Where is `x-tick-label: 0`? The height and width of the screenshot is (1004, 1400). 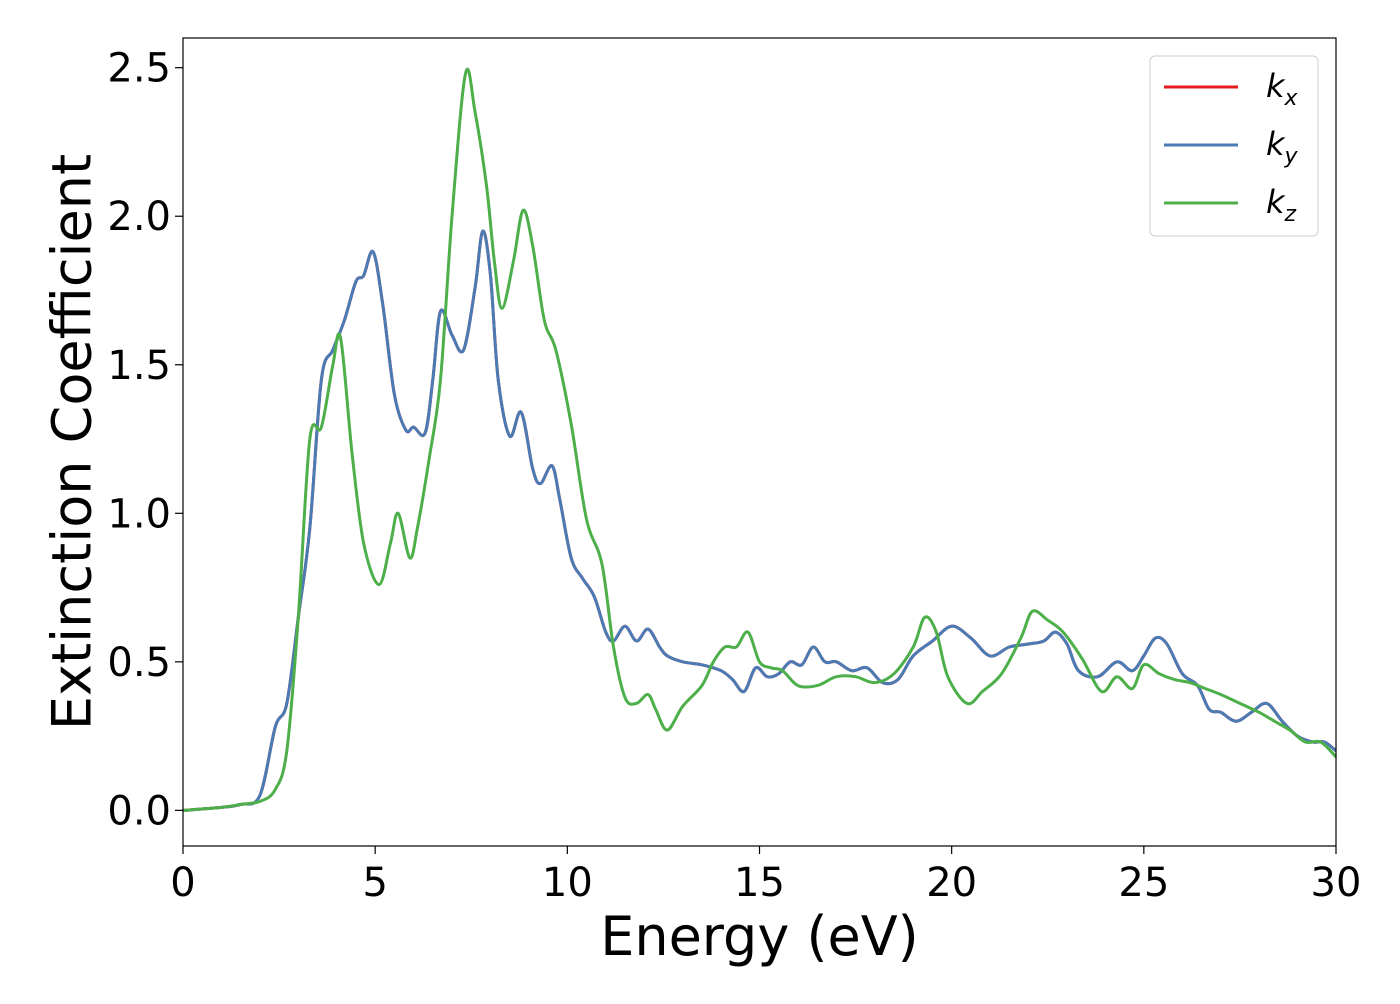
x-tick-label: 0 is located at coordinates (182, 883).